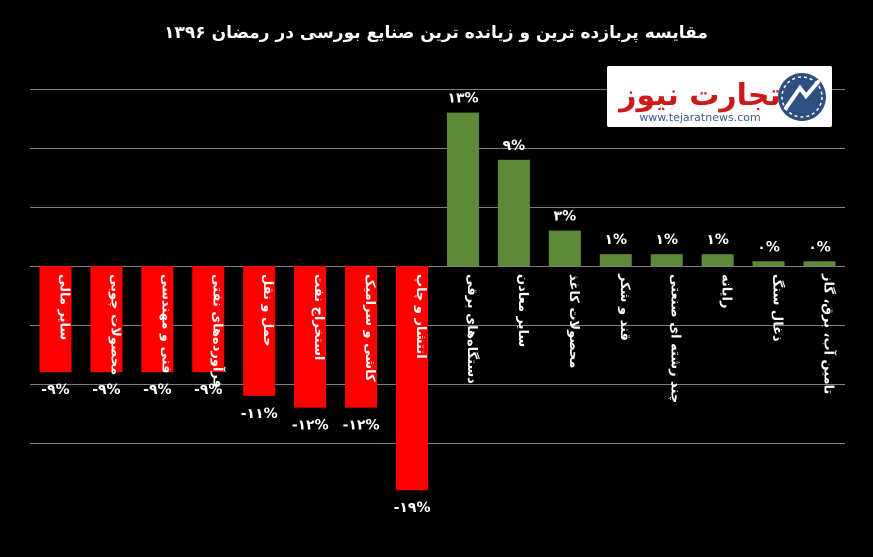 The height and width of the screenshot is (557, 873). I want to click on tejaratnews-logo: تجارت نیوز www.tejaratnews.com, so click(719, 96).